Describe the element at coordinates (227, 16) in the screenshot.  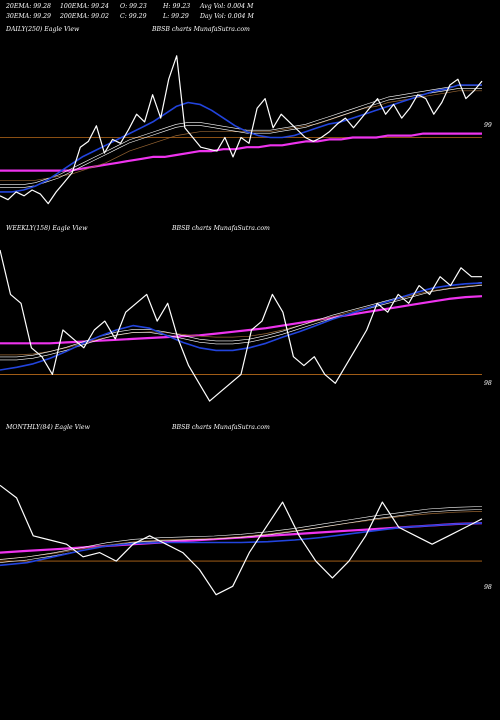
I see `stat-dayvol: Day Vol: 0.004 M` at that location.